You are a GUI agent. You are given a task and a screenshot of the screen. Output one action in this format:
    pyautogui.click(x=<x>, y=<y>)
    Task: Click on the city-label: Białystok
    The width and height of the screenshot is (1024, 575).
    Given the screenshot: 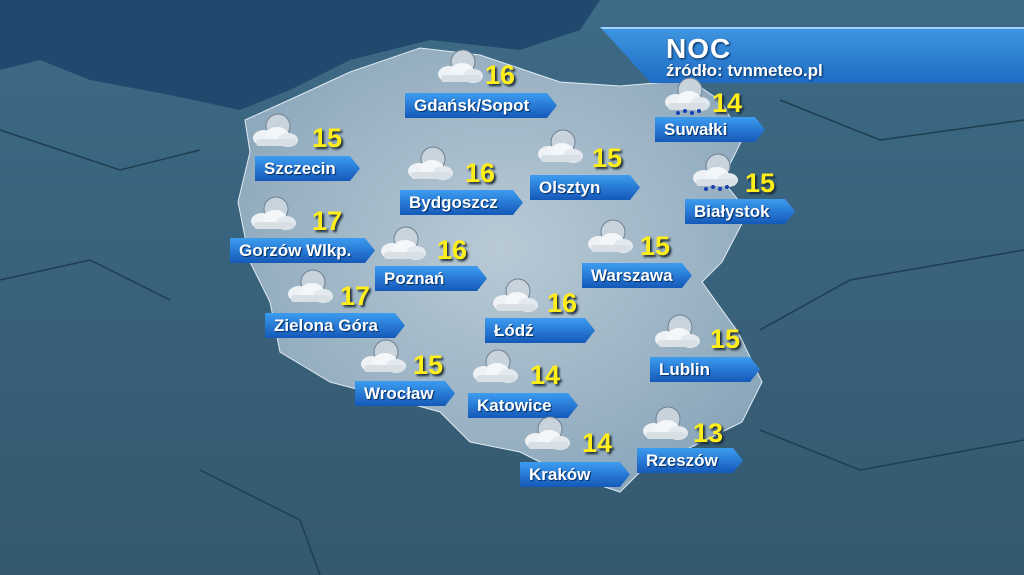 What is the action you would take?
    pyautogui.click(x=740, y=211)
    